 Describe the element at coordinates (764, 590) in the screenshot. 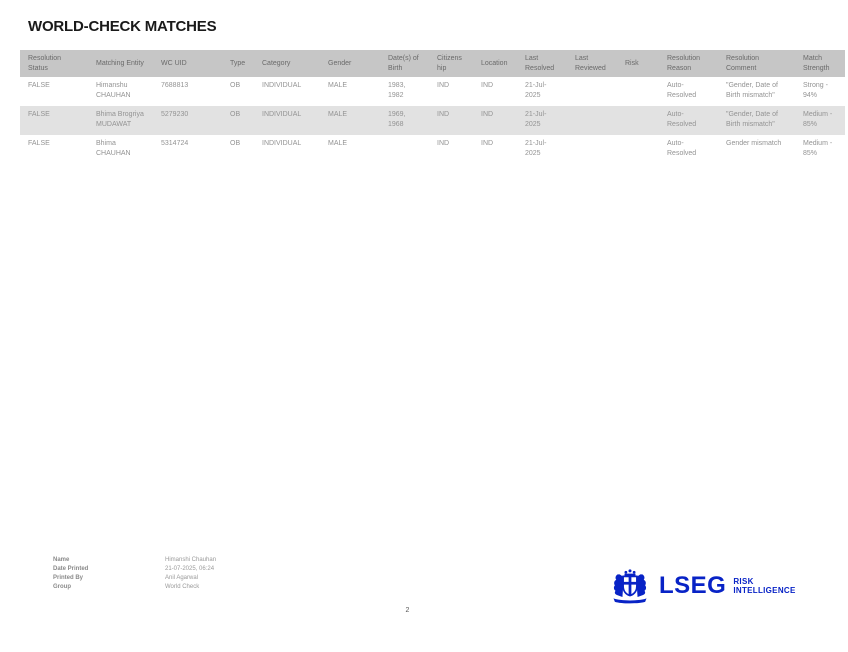

I see `lseg-tagline-line2: INTELLIGENCE` at that location.